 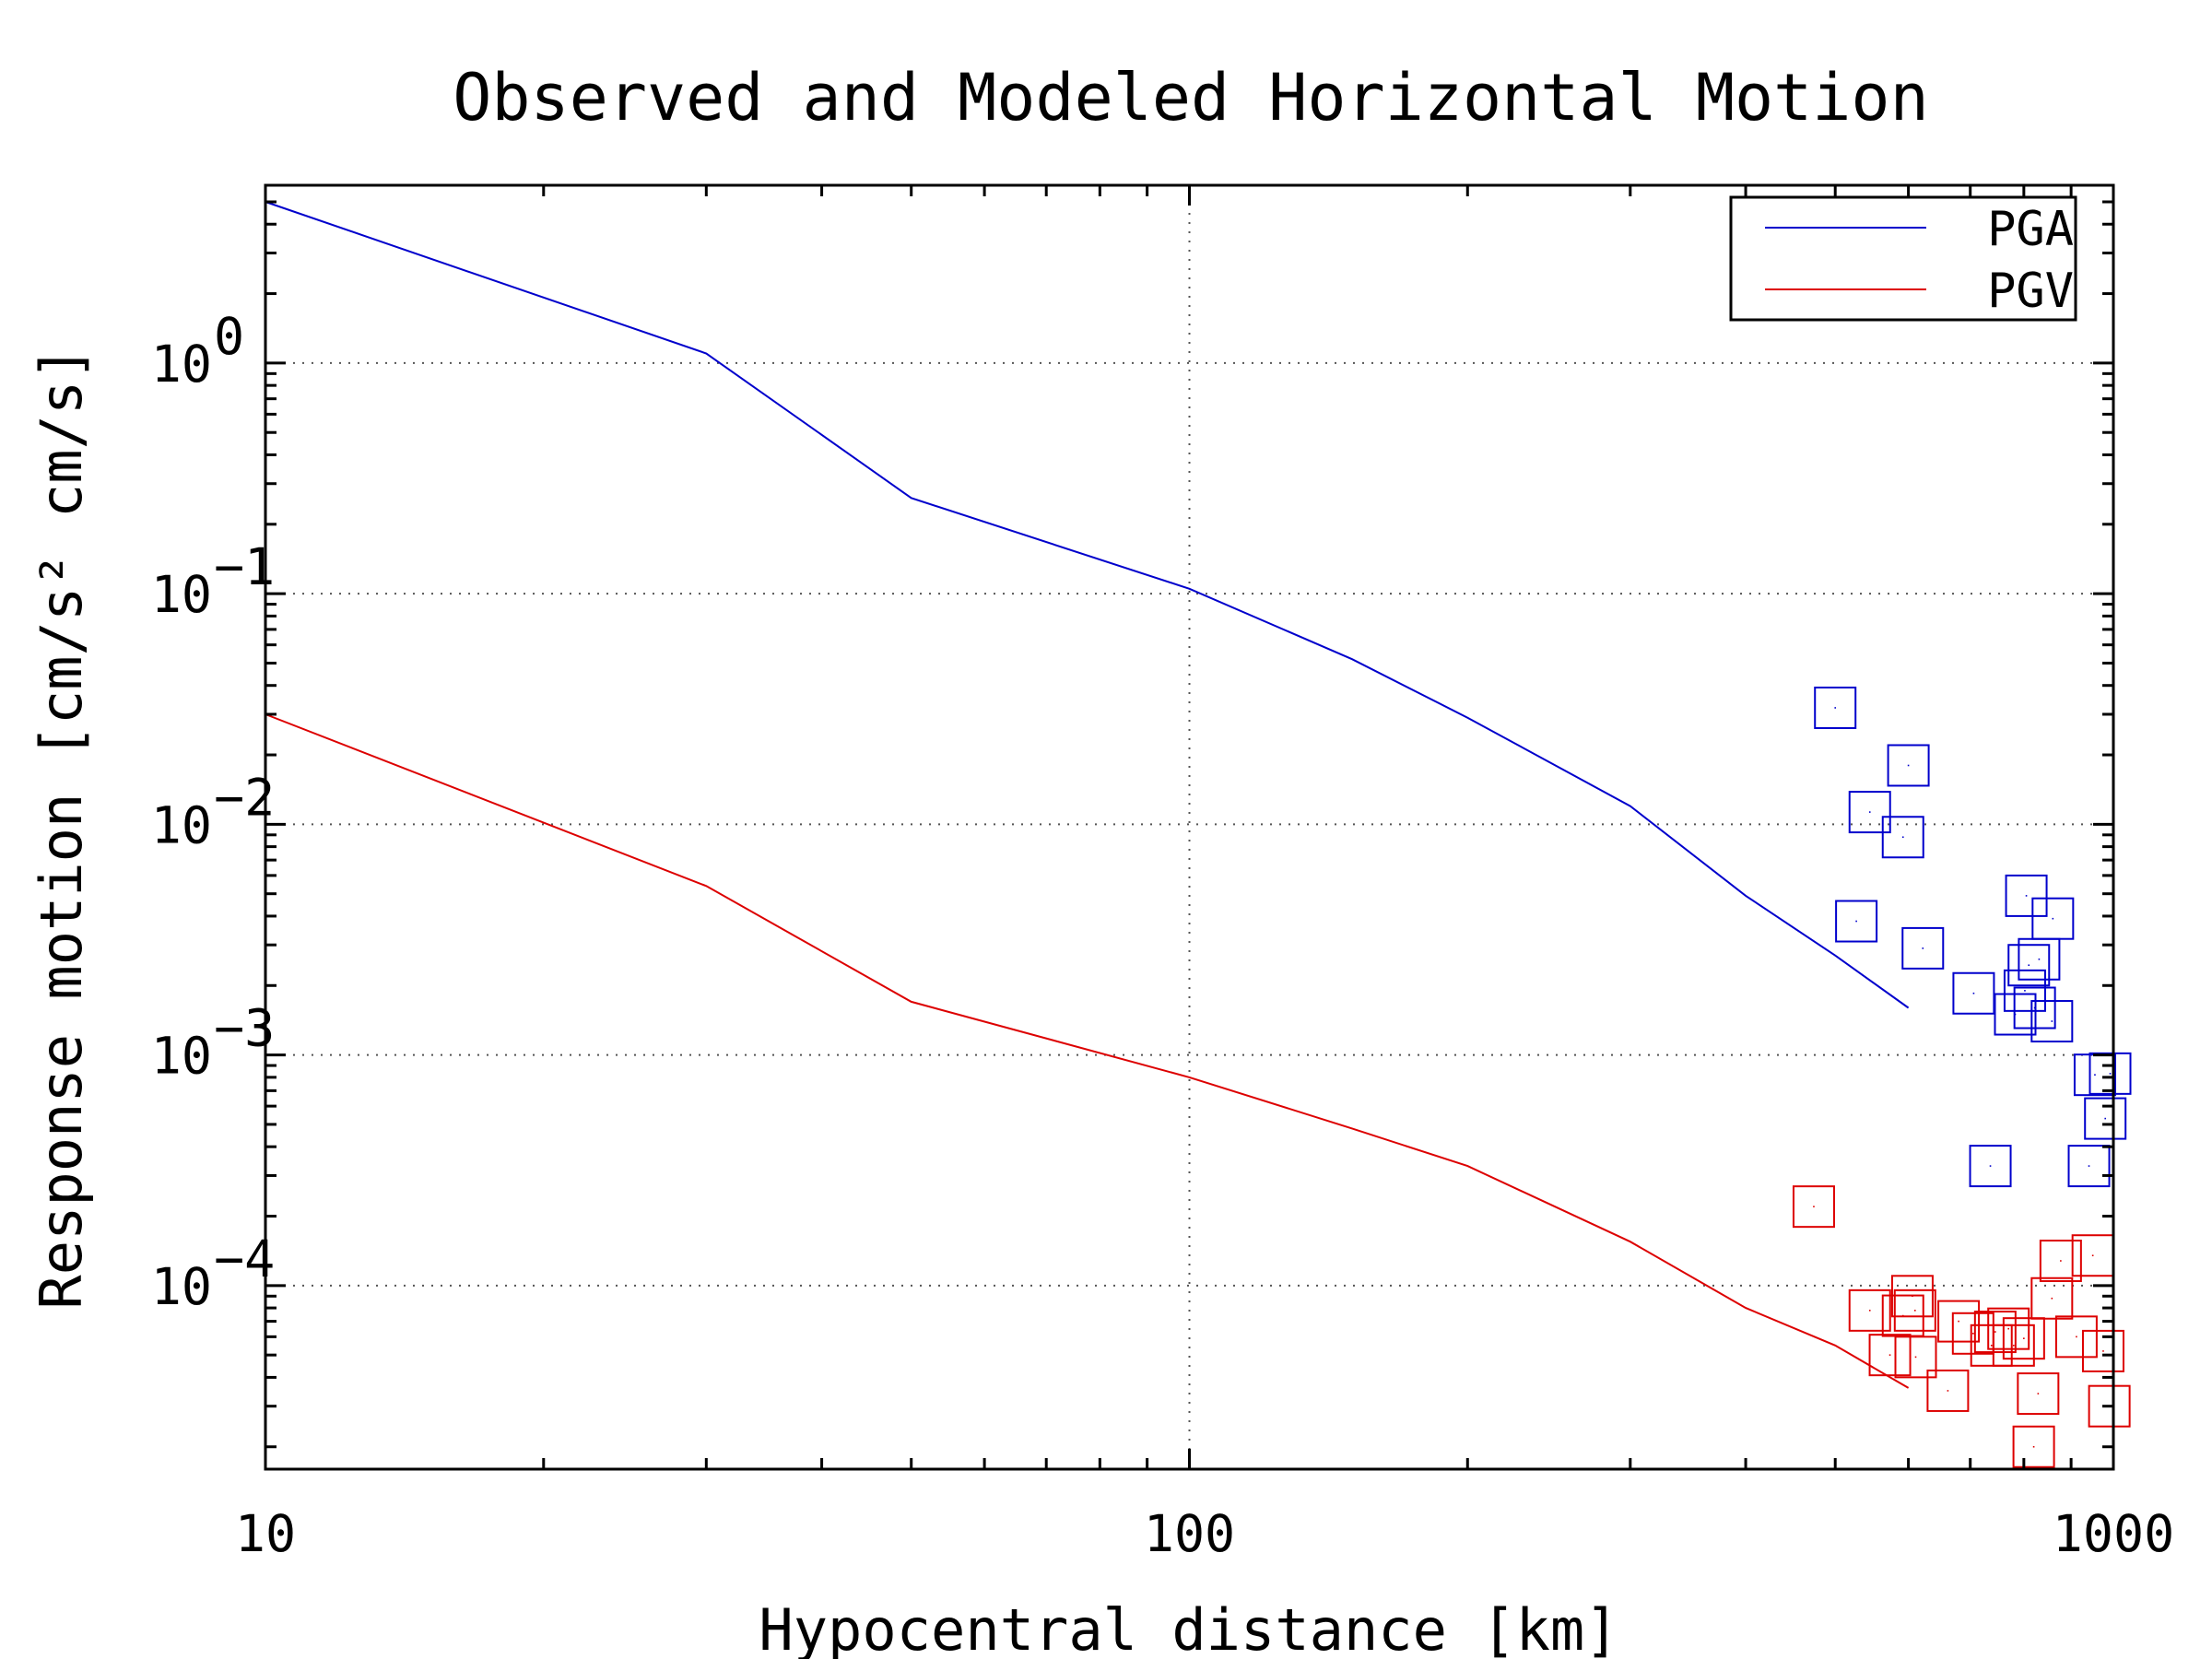 I want to click on chart-title: Observed and Modeled Horizontal Motion, so click(x=1190, y=97).